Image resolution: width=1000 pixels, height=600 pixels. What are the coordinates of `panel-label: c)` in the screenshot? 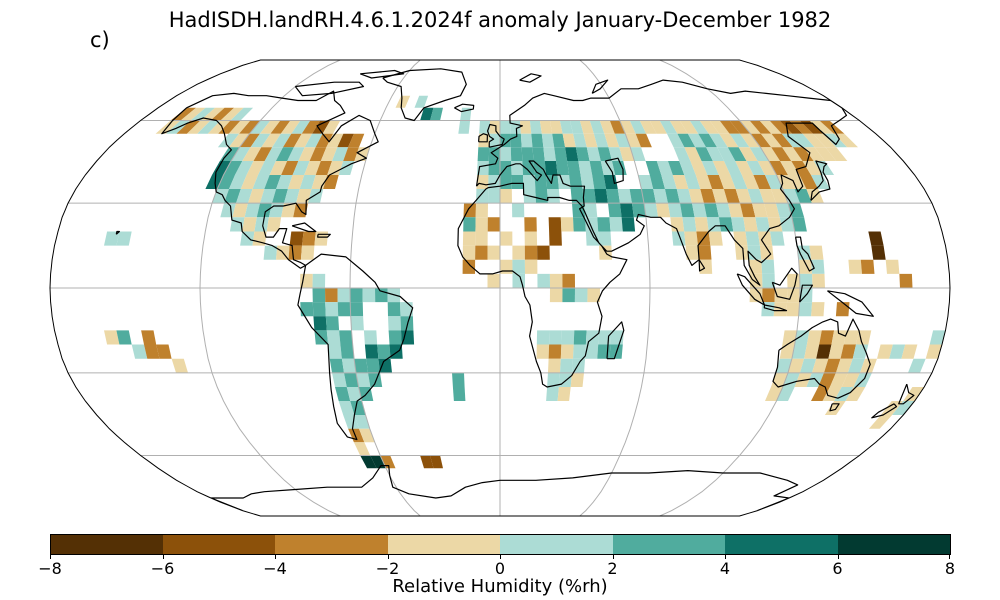 It's located at (100, 40).